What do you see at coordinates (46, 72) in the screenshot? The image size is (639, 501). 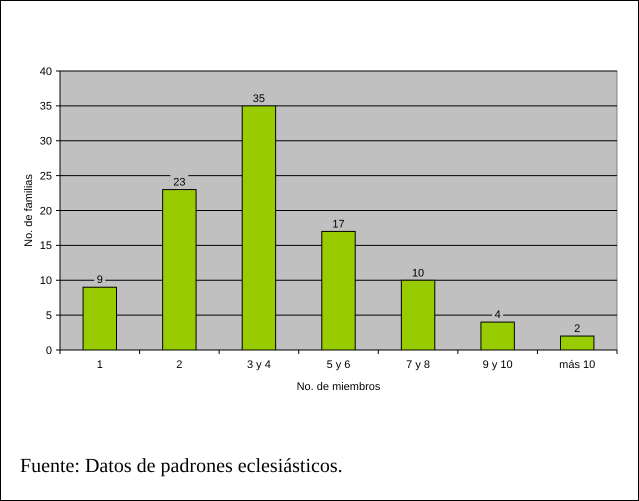 I see `y-tick-label: 40` at bounding box center [46, 72].